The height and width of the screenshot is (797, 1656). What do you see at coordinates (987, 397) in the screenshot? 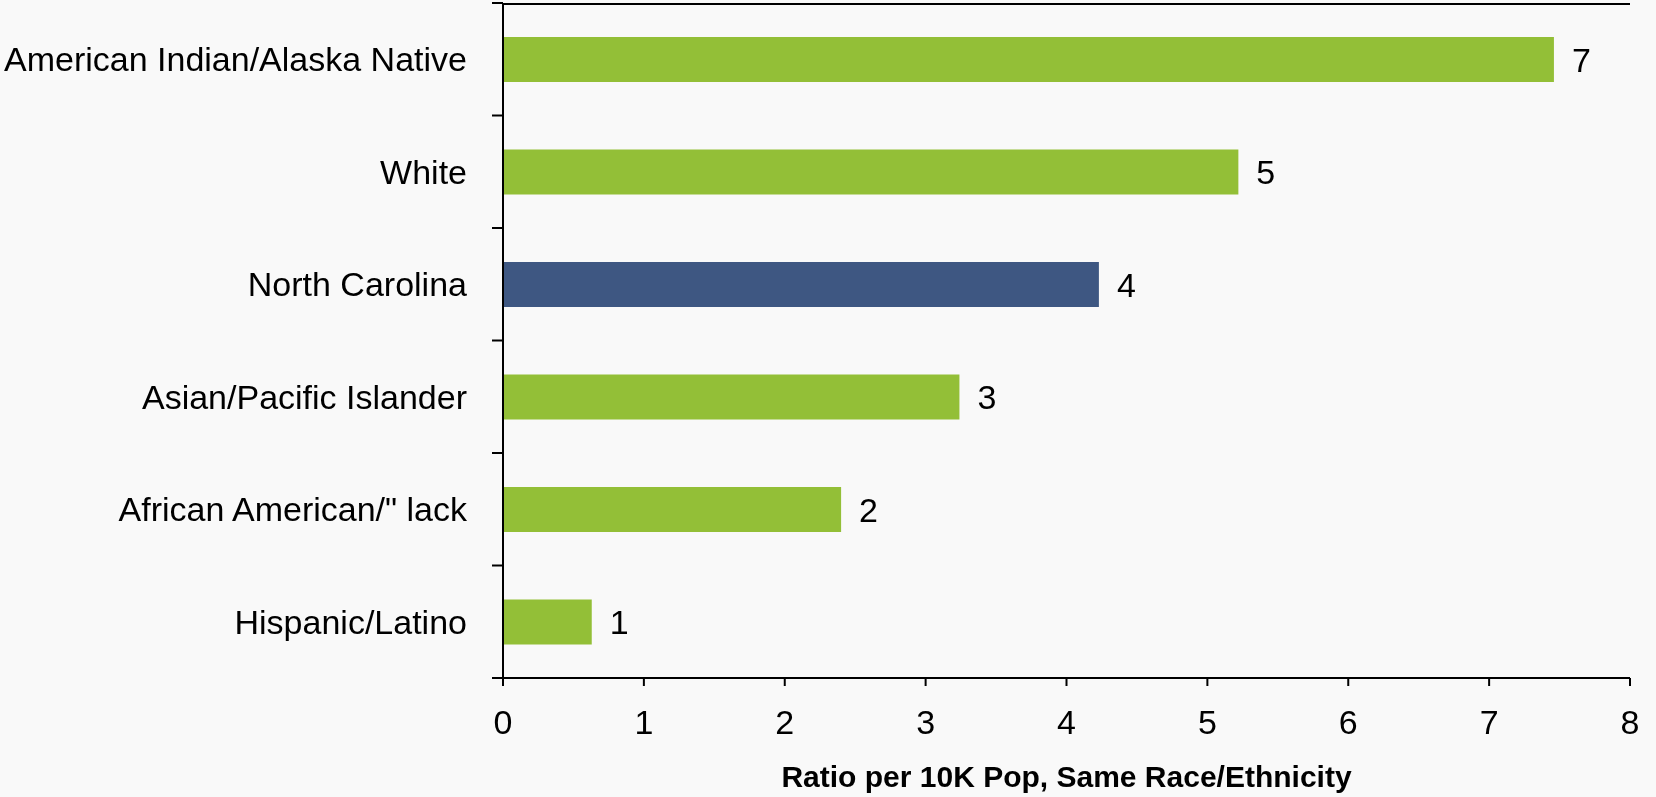
I see `data-label: 3` at bounding box center [987, 397].